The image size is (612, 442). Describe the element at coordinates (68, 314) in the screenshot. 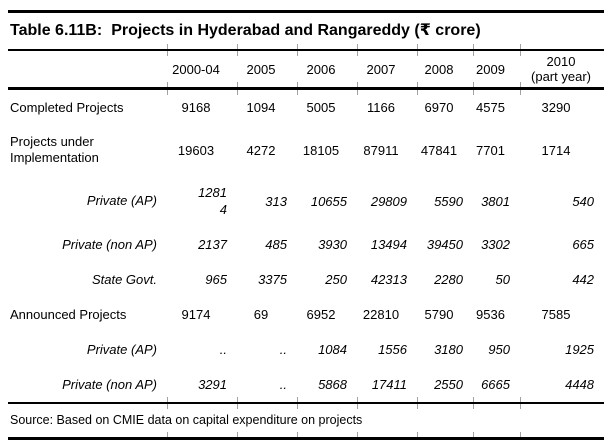

I see `row-label: Announced Projects` at that location.